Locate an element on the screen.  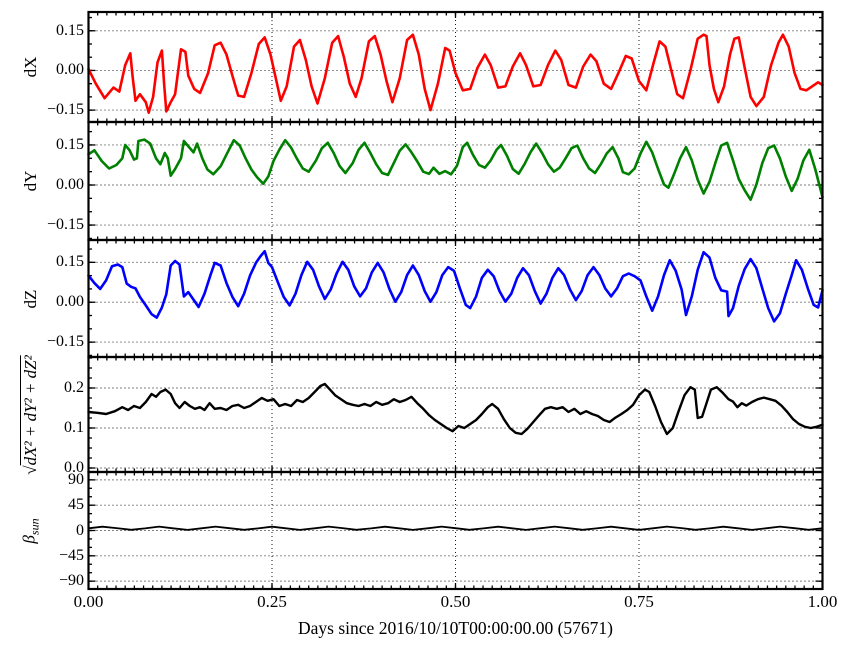
ylabel-magnitude: √dX² + dY² + dZ² is located at coordinates (30, 414).